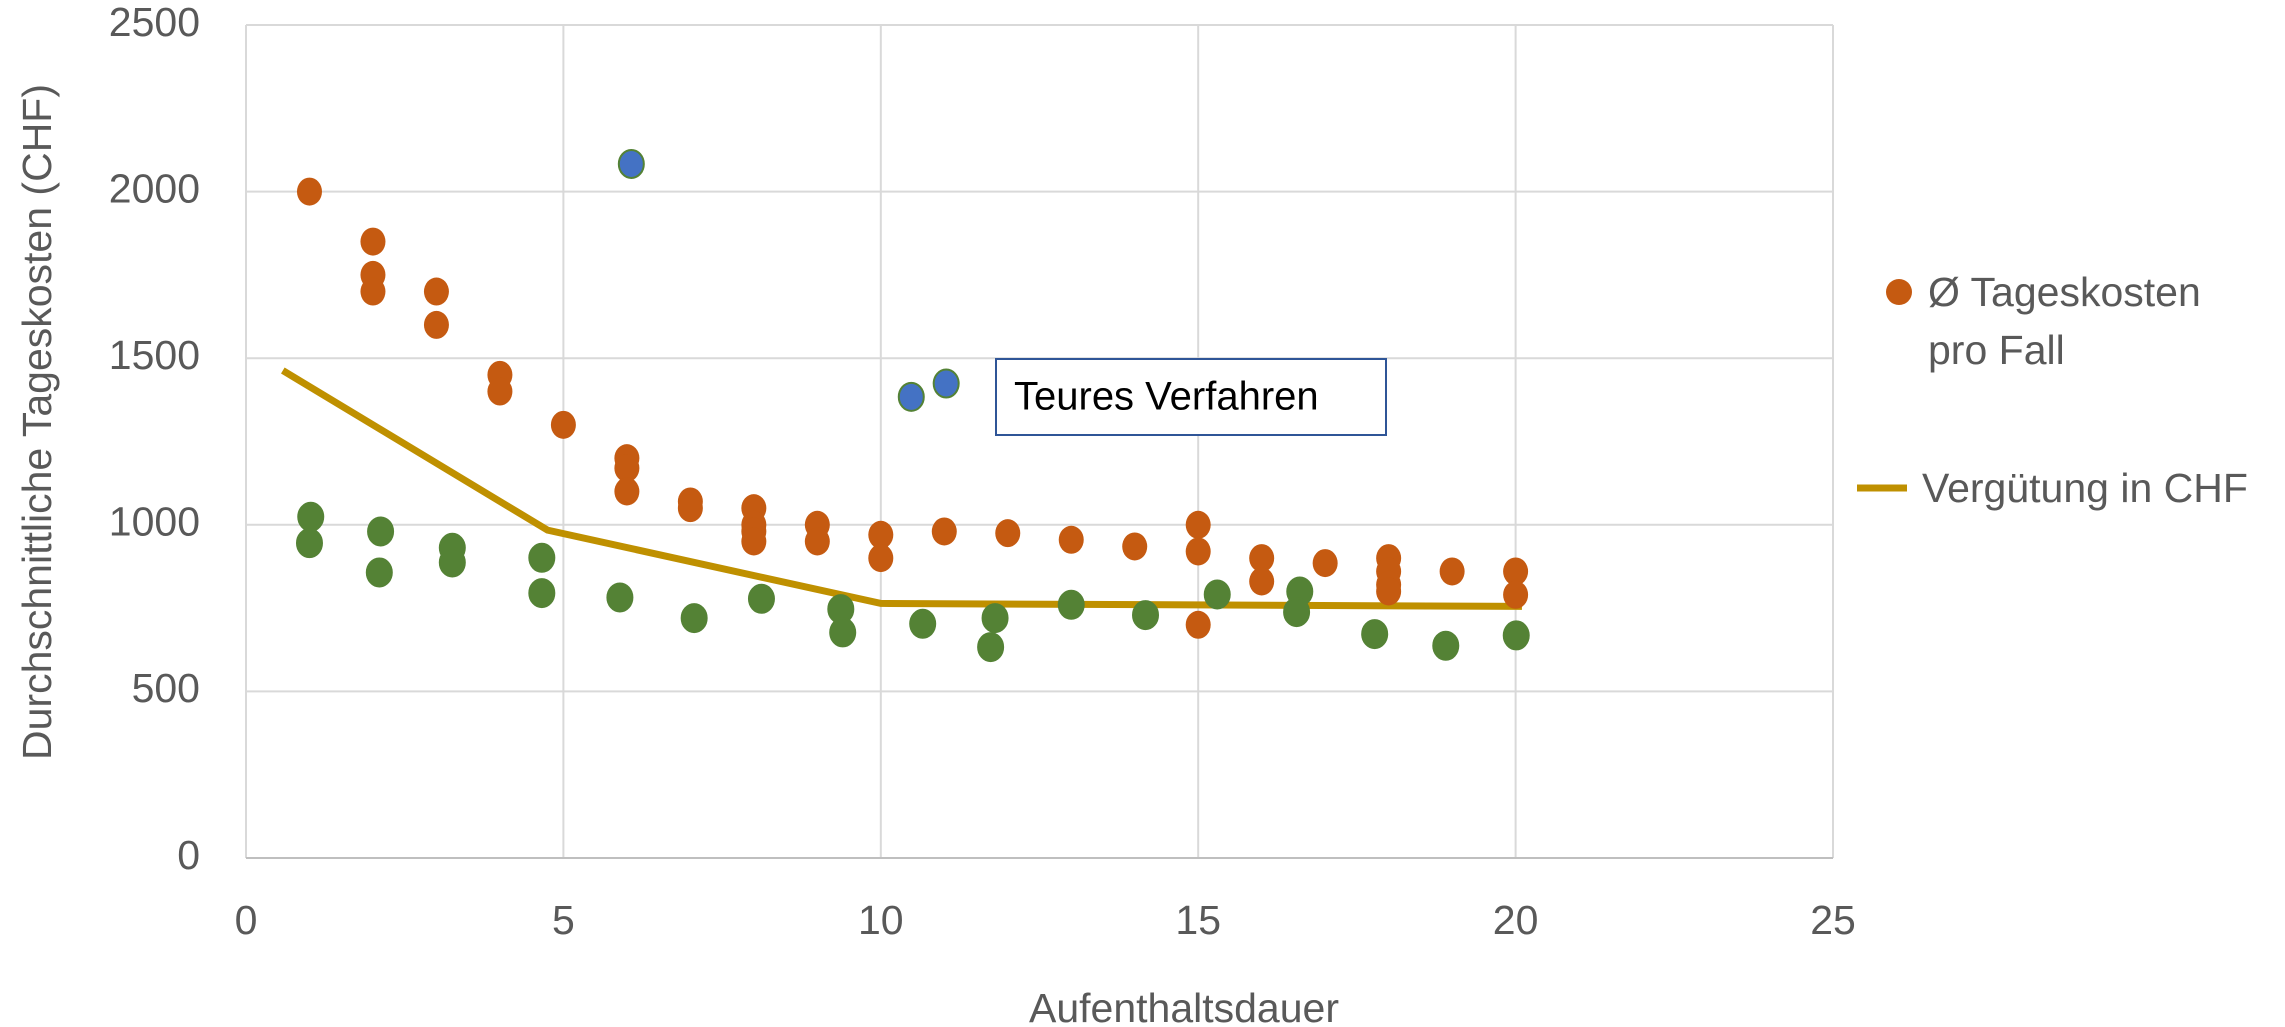 This screenshot has width=2285, height=1027. What do you see at coordinates (563, 920) in the screenshot?
I see `x-tick-label: 5` at bounding box center [563, 920].